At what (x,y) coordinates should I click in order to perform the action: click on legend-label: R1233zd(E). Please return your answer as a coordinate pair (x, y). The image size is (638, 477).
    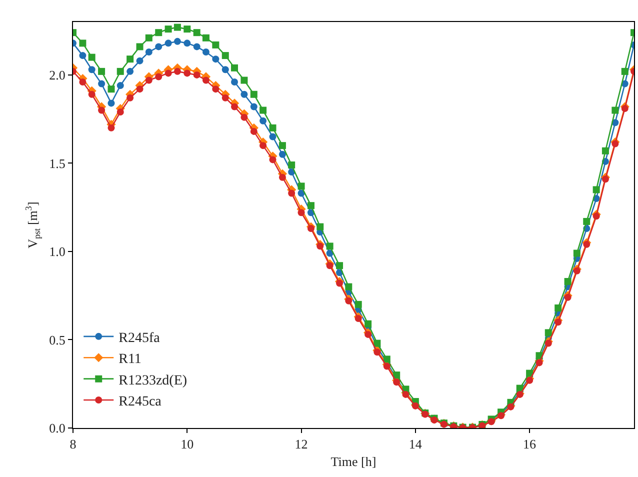
    Looking at the image, I should click on (153, 380).